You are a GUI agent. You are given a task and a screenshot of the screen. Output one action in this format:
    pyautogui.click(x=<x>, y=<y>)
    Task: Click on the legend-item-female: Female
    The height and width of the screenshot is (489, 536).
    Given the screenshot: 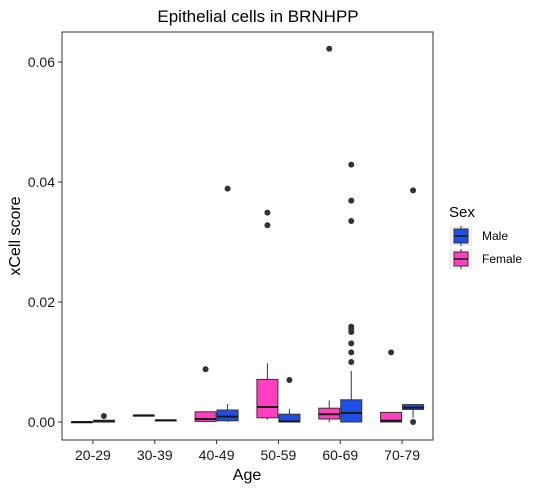 What is the action you would take?
    pyautogui.click(x=485, y=259)
    